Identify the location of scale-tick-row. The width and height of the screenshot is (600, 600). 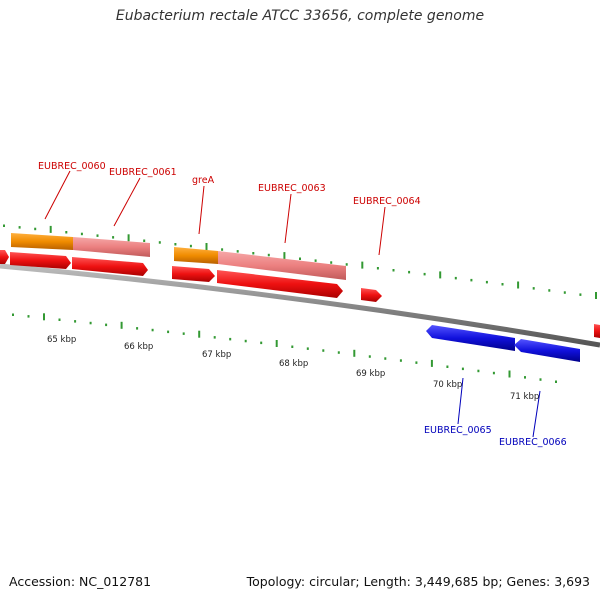
(284, 348).